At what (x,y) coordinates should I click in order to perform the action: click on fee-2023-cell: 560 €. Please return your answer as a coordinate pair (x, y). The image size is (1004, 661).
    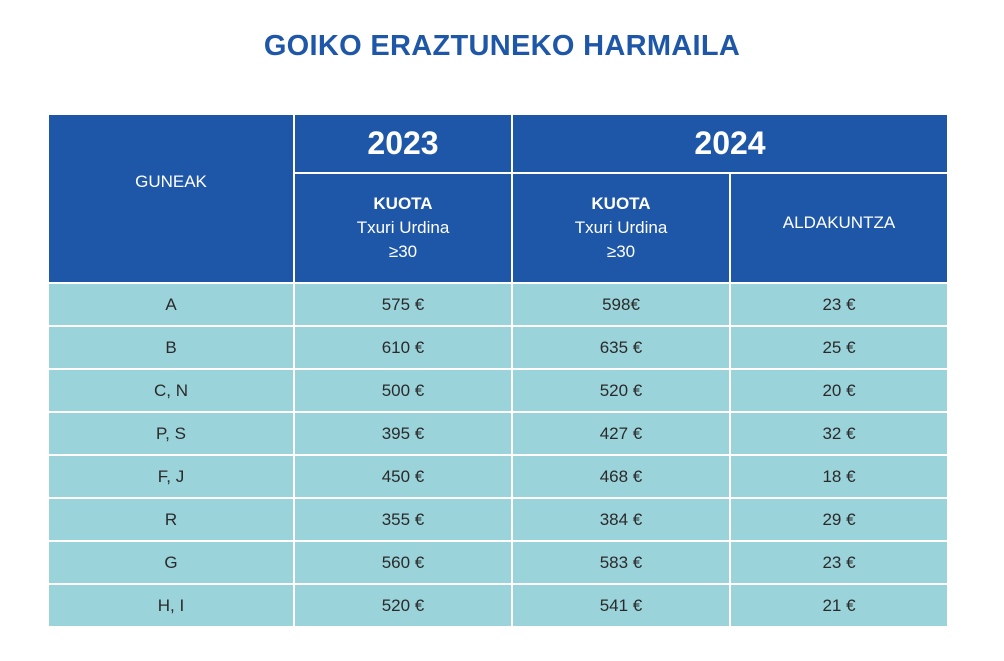
    Looking at the image, I should click on (403, 562).